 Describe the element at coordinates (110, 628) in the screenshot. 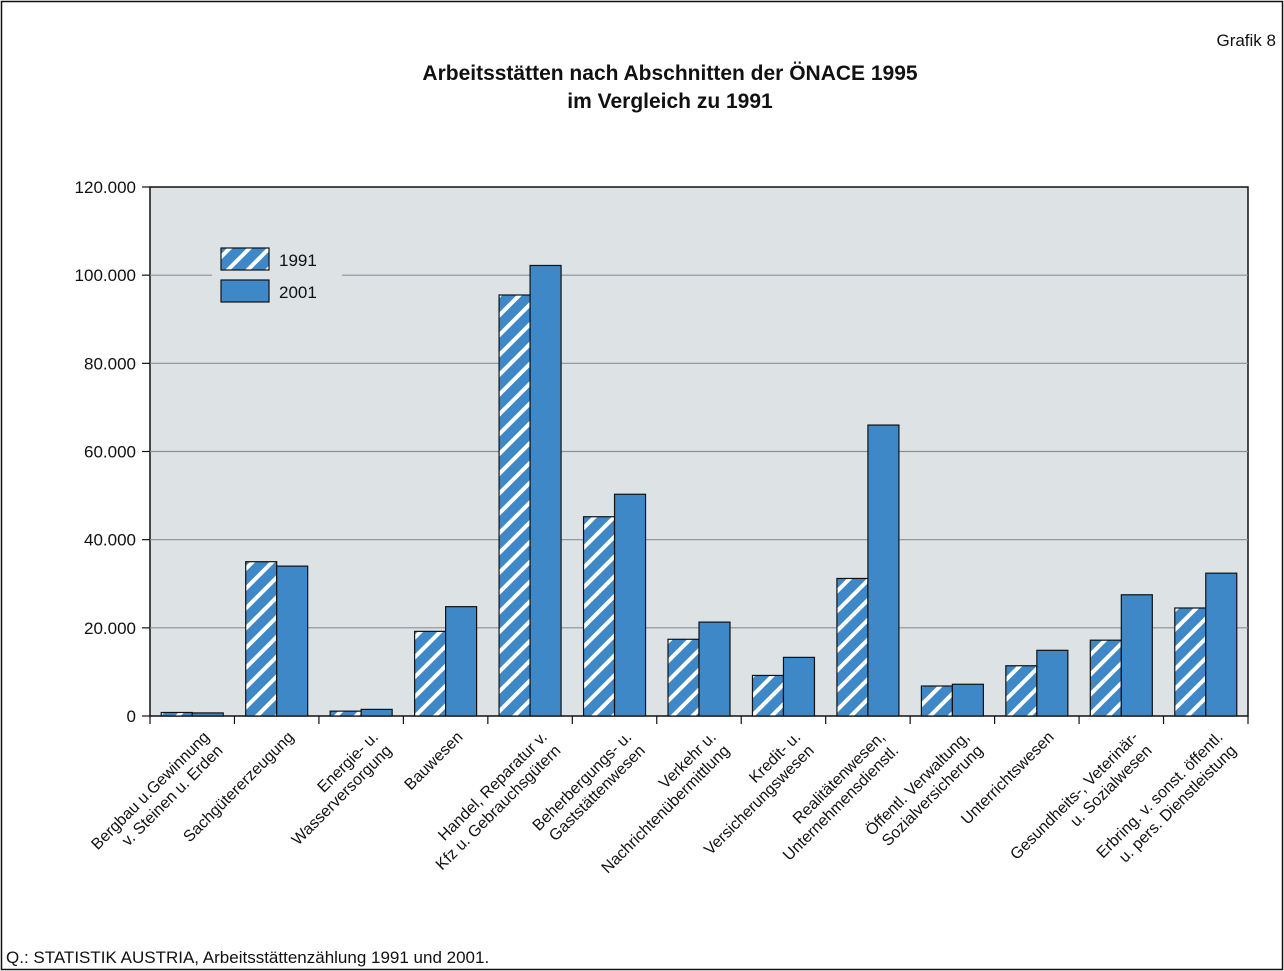

I see `y-tick-label: 20.000` at that location.